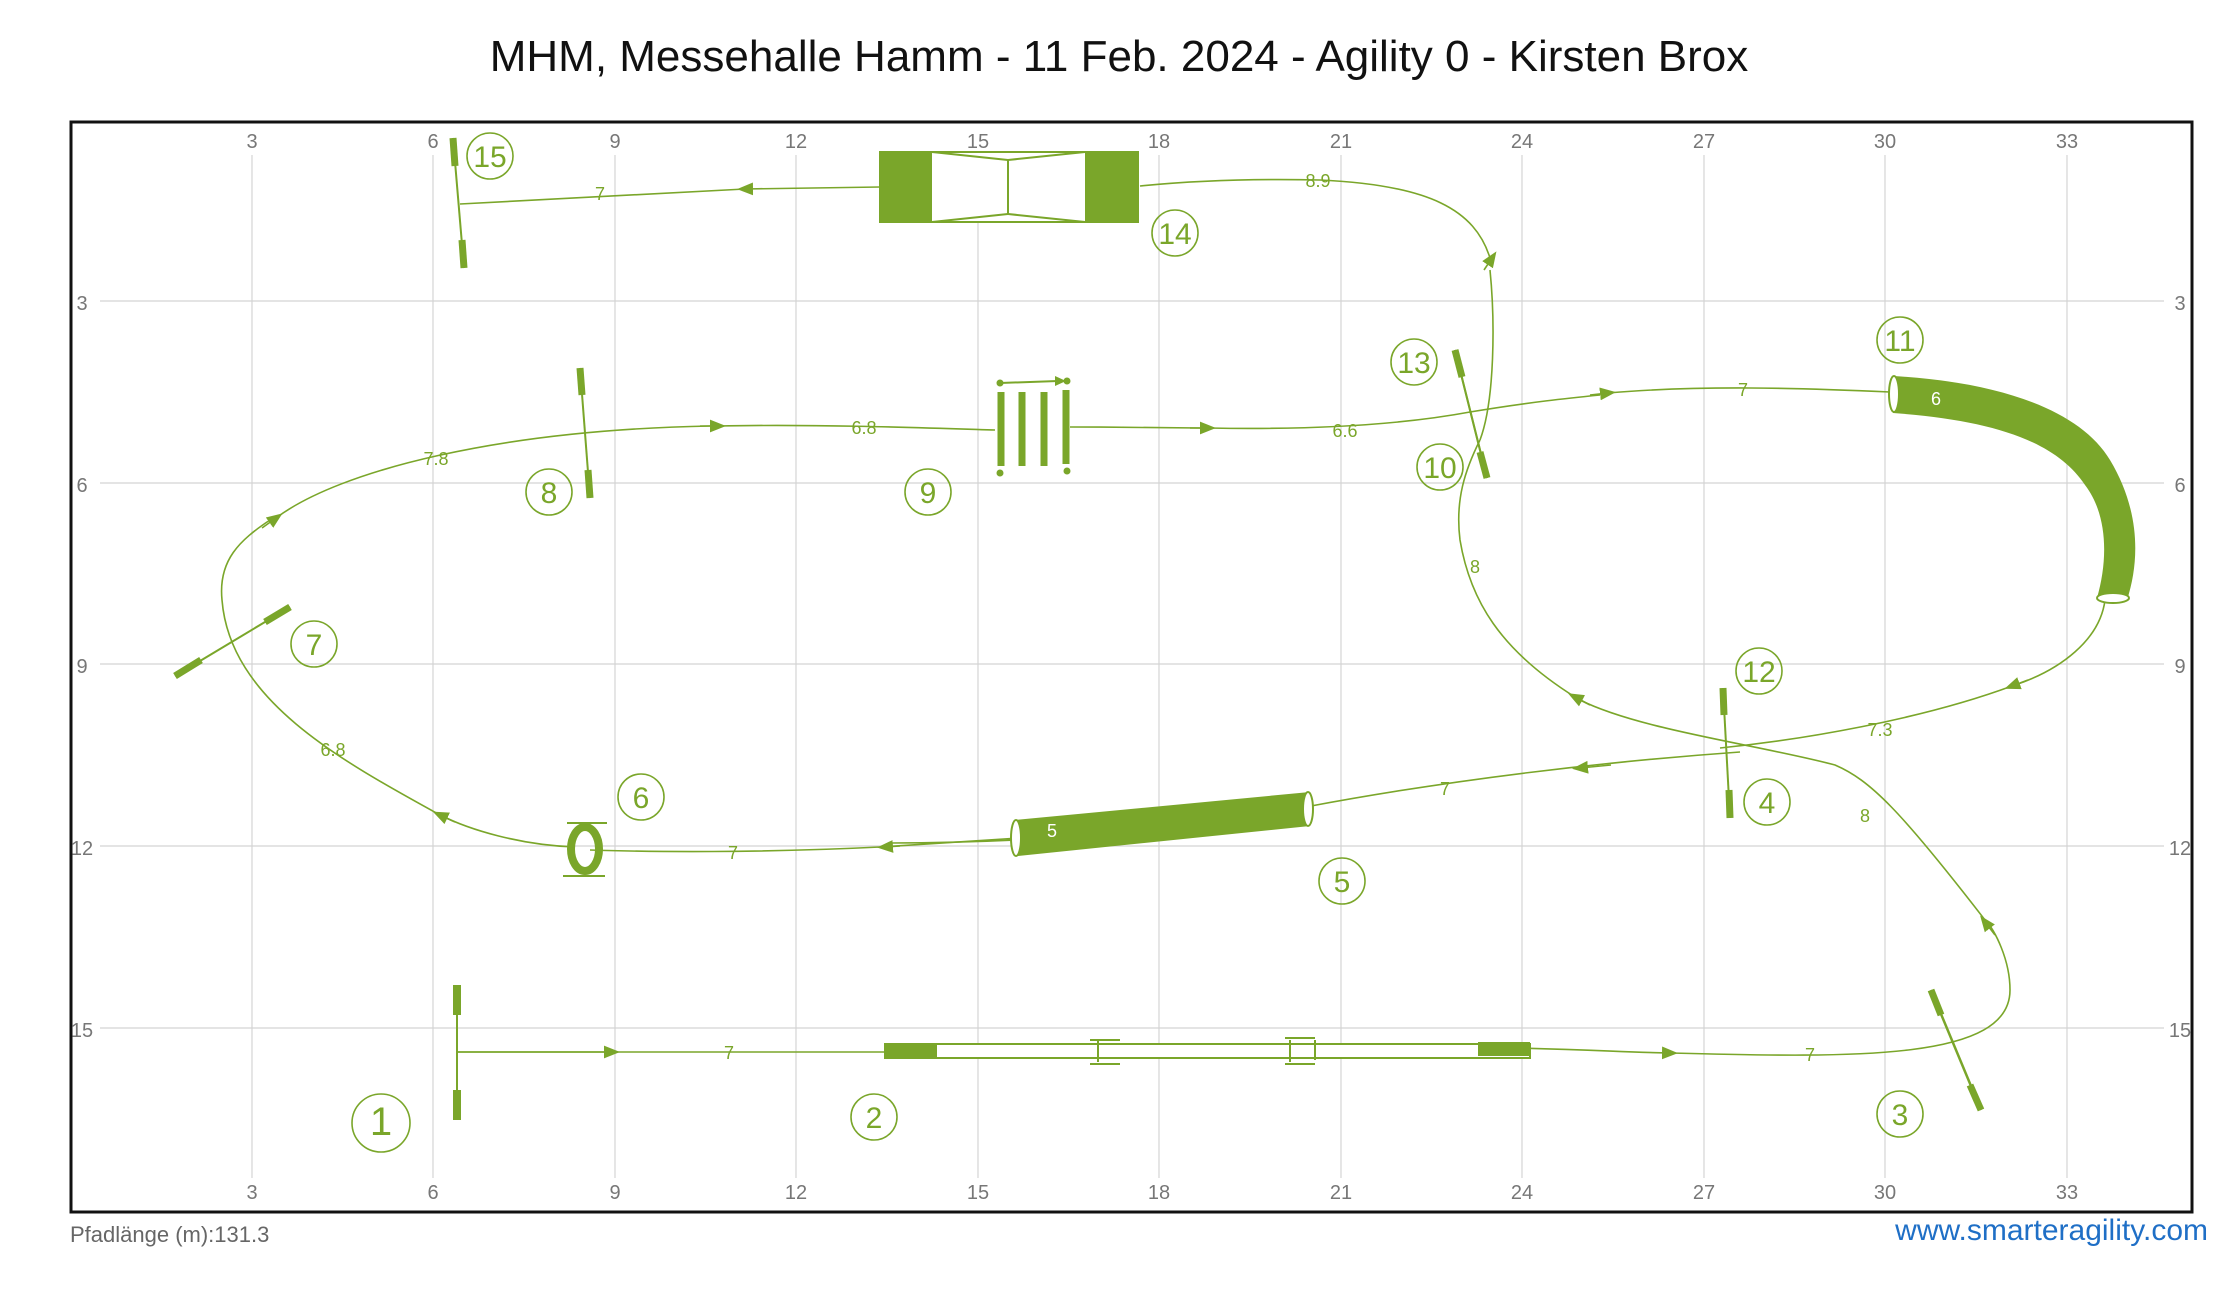 This screenshot has width=2238, height=1299. I want to click on y-tick-right: 3, so click(2179, 304).